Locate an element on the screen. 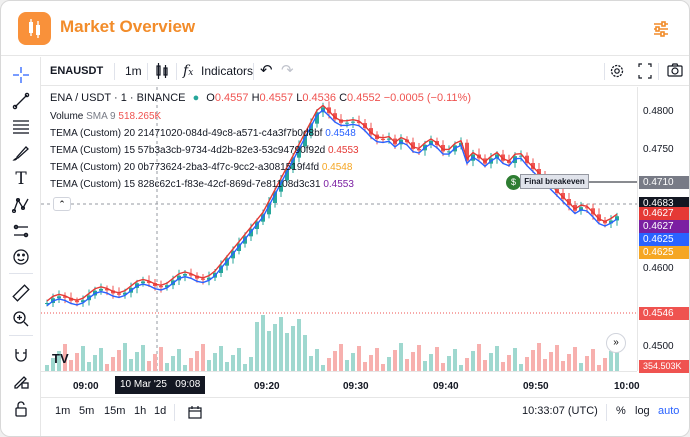 The width and height of the screenshot is (690, 437). symbol-search-button: ENAUSDT is located at coordinates (77, 71).